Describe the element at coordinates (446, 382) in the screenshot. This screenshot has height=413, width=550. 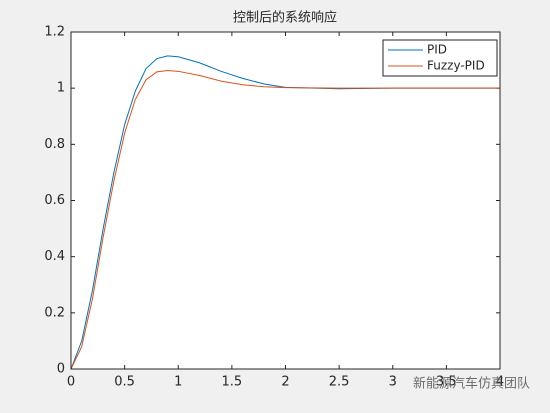
I see `x-tick-label: 3.5` at that location.